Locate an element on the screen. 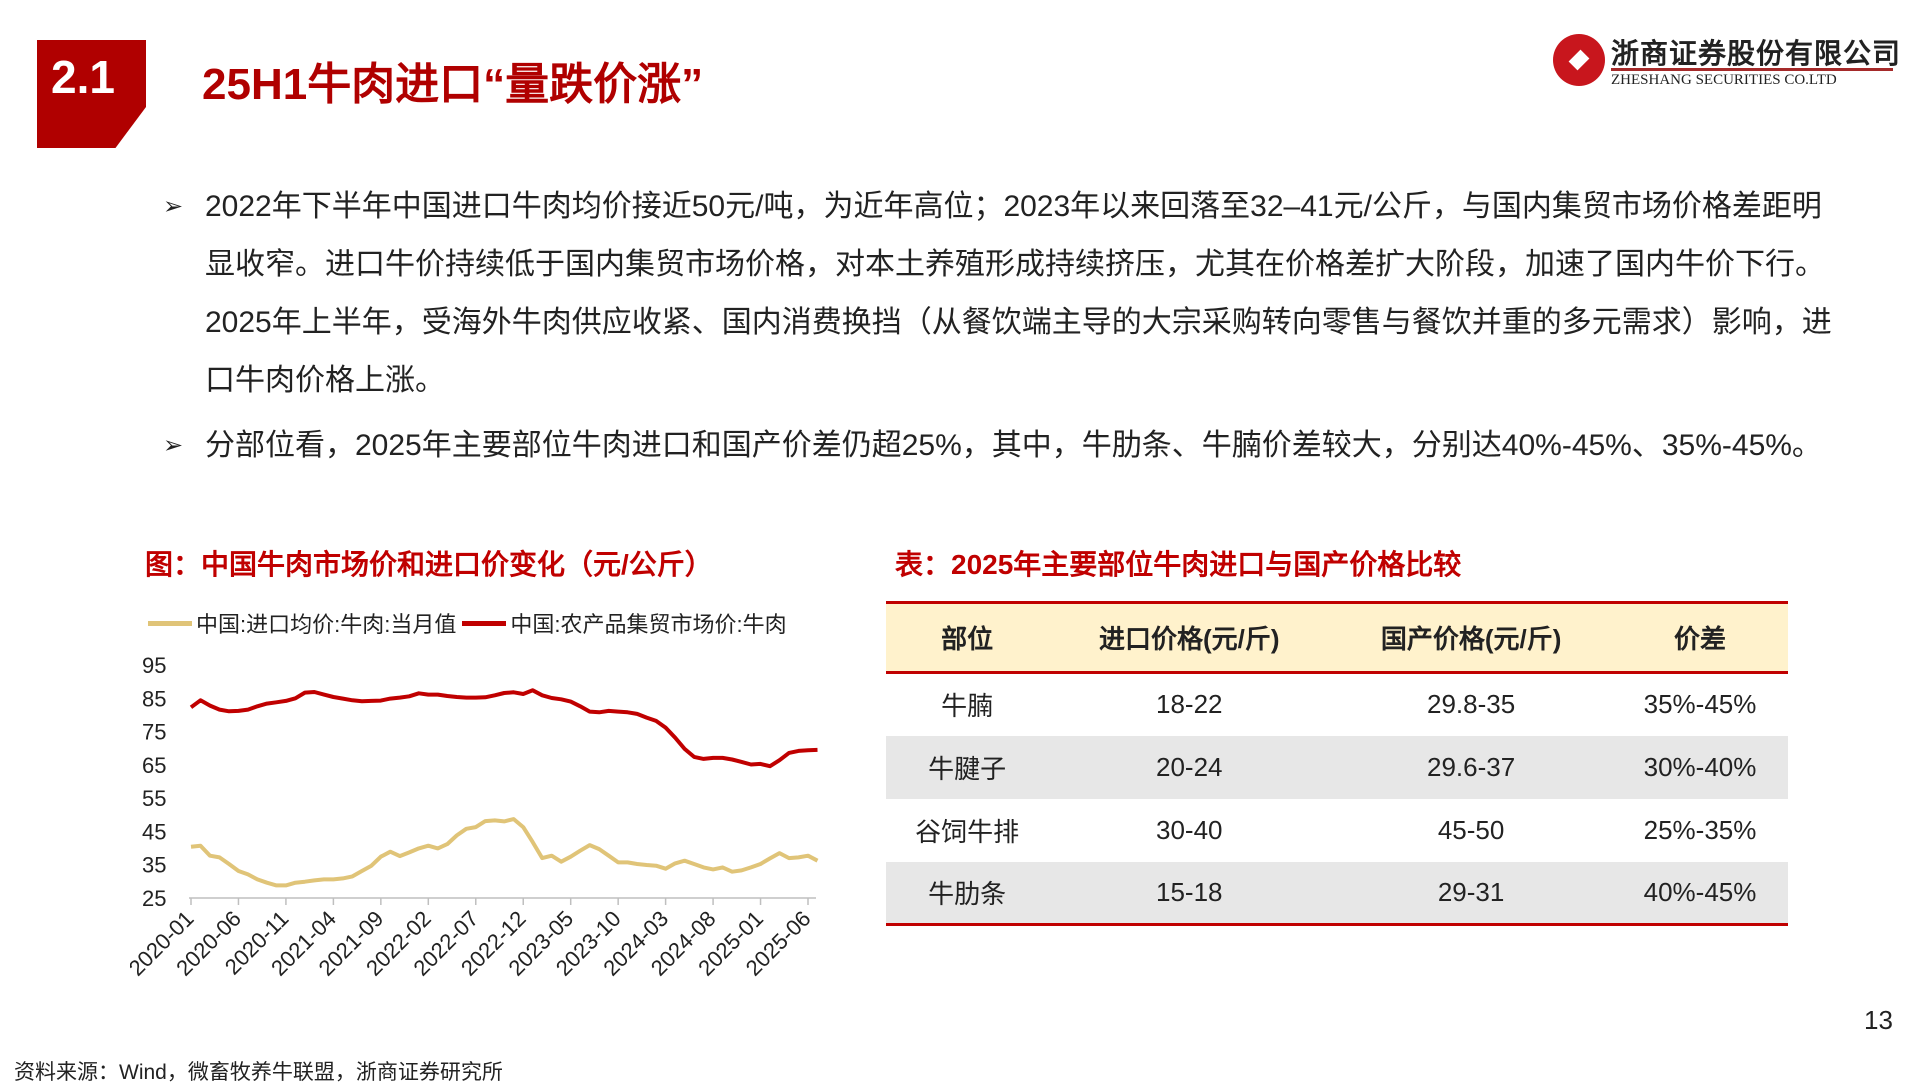  table-row: 牛腩 18-22 29.8-35 35%-45% is located at coordinates (1337, 704).